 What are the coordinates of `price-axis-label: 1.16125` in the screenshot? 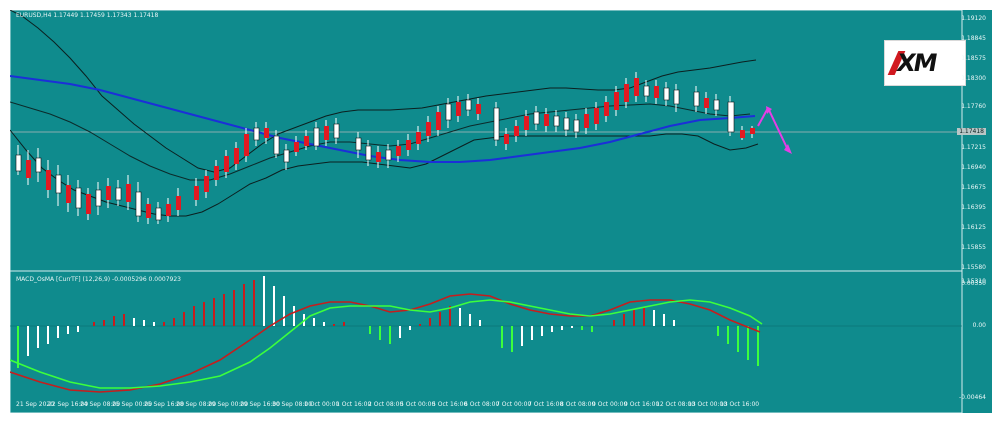 It's located at (973, 227).